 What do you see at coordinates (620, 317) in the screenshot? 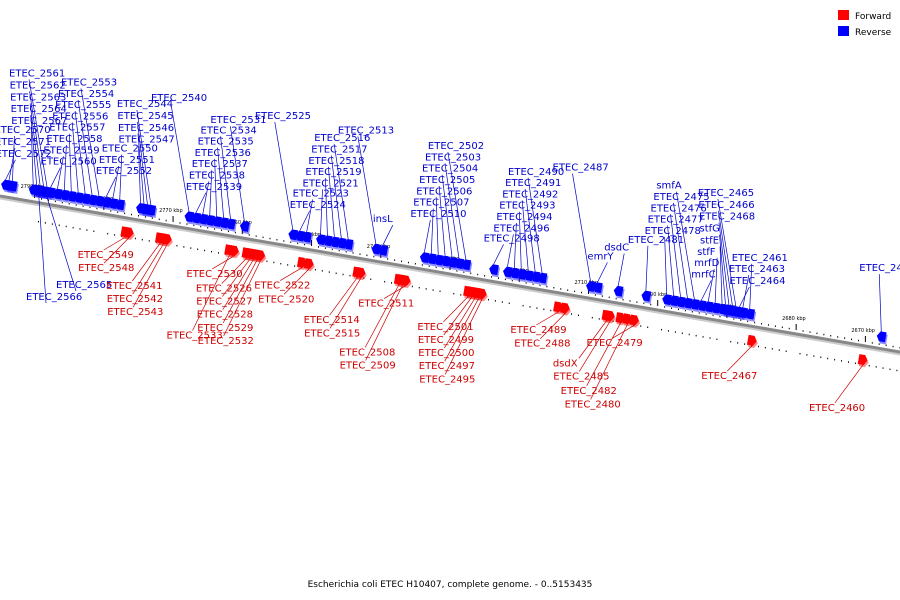
I see `forward-gene-arrow-body` at bounding box center [620, 317].